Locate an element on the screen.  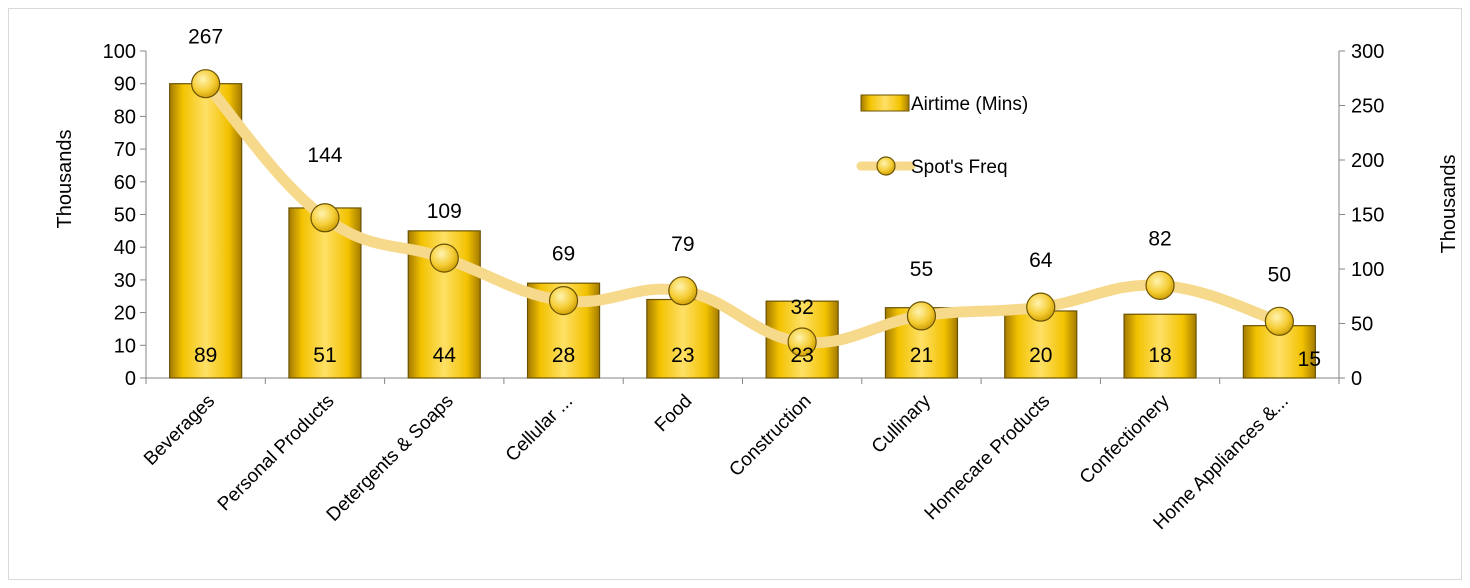
bar-value-label: 15 is located at coordinates (1309, 359).